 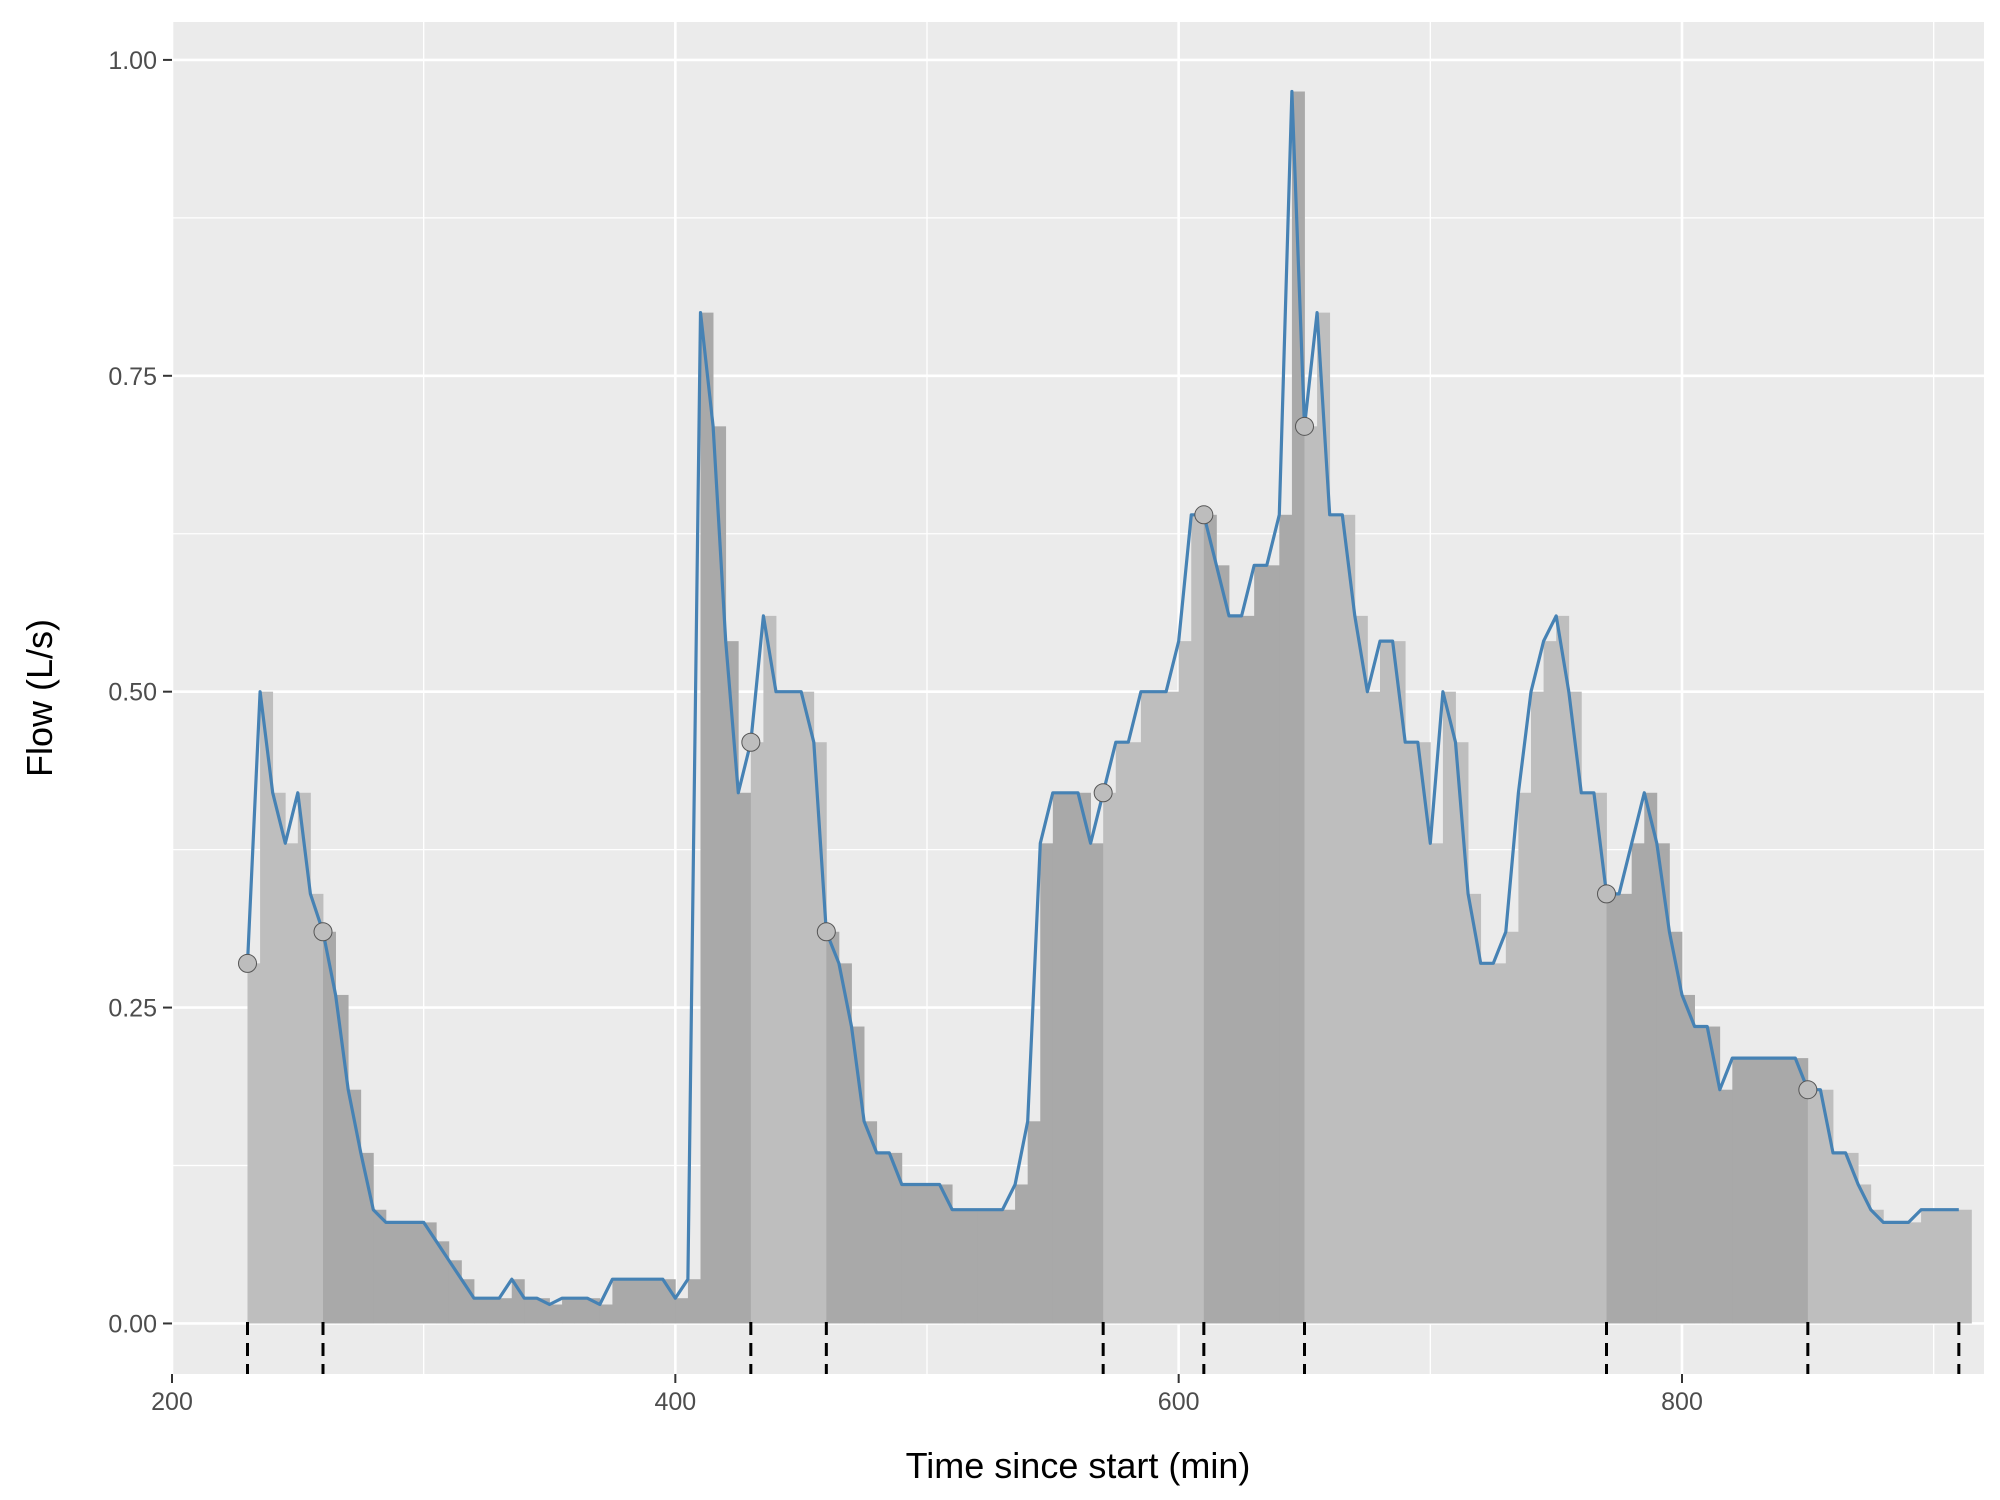 What do you see at coordinates (927, 1395) in the screenshot?
I see `x-axis: 200 400 600 800` at bounding box center [927, 1395].